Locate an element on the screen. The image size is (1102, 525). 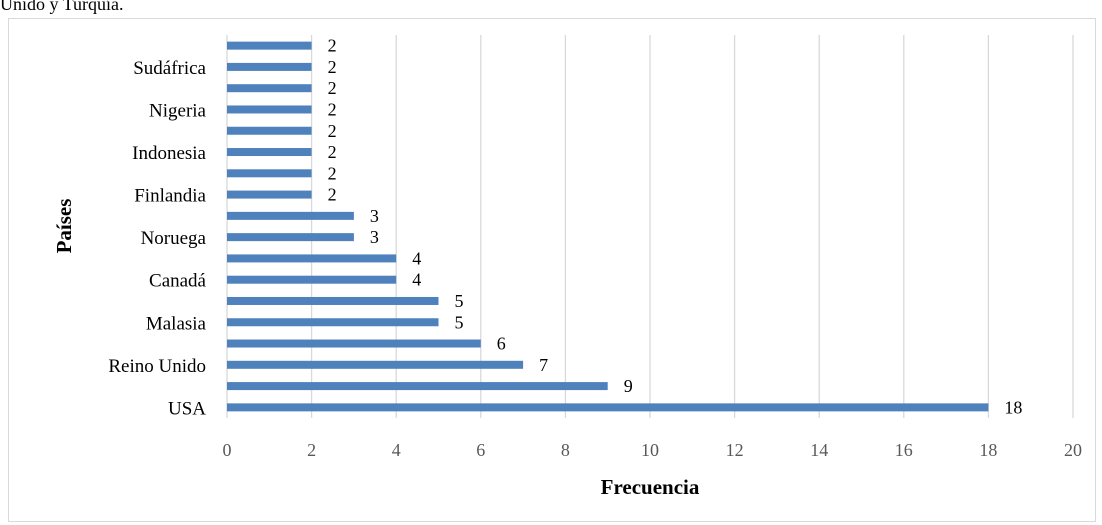
data-label: 7 is located at coordinates (543, 365).